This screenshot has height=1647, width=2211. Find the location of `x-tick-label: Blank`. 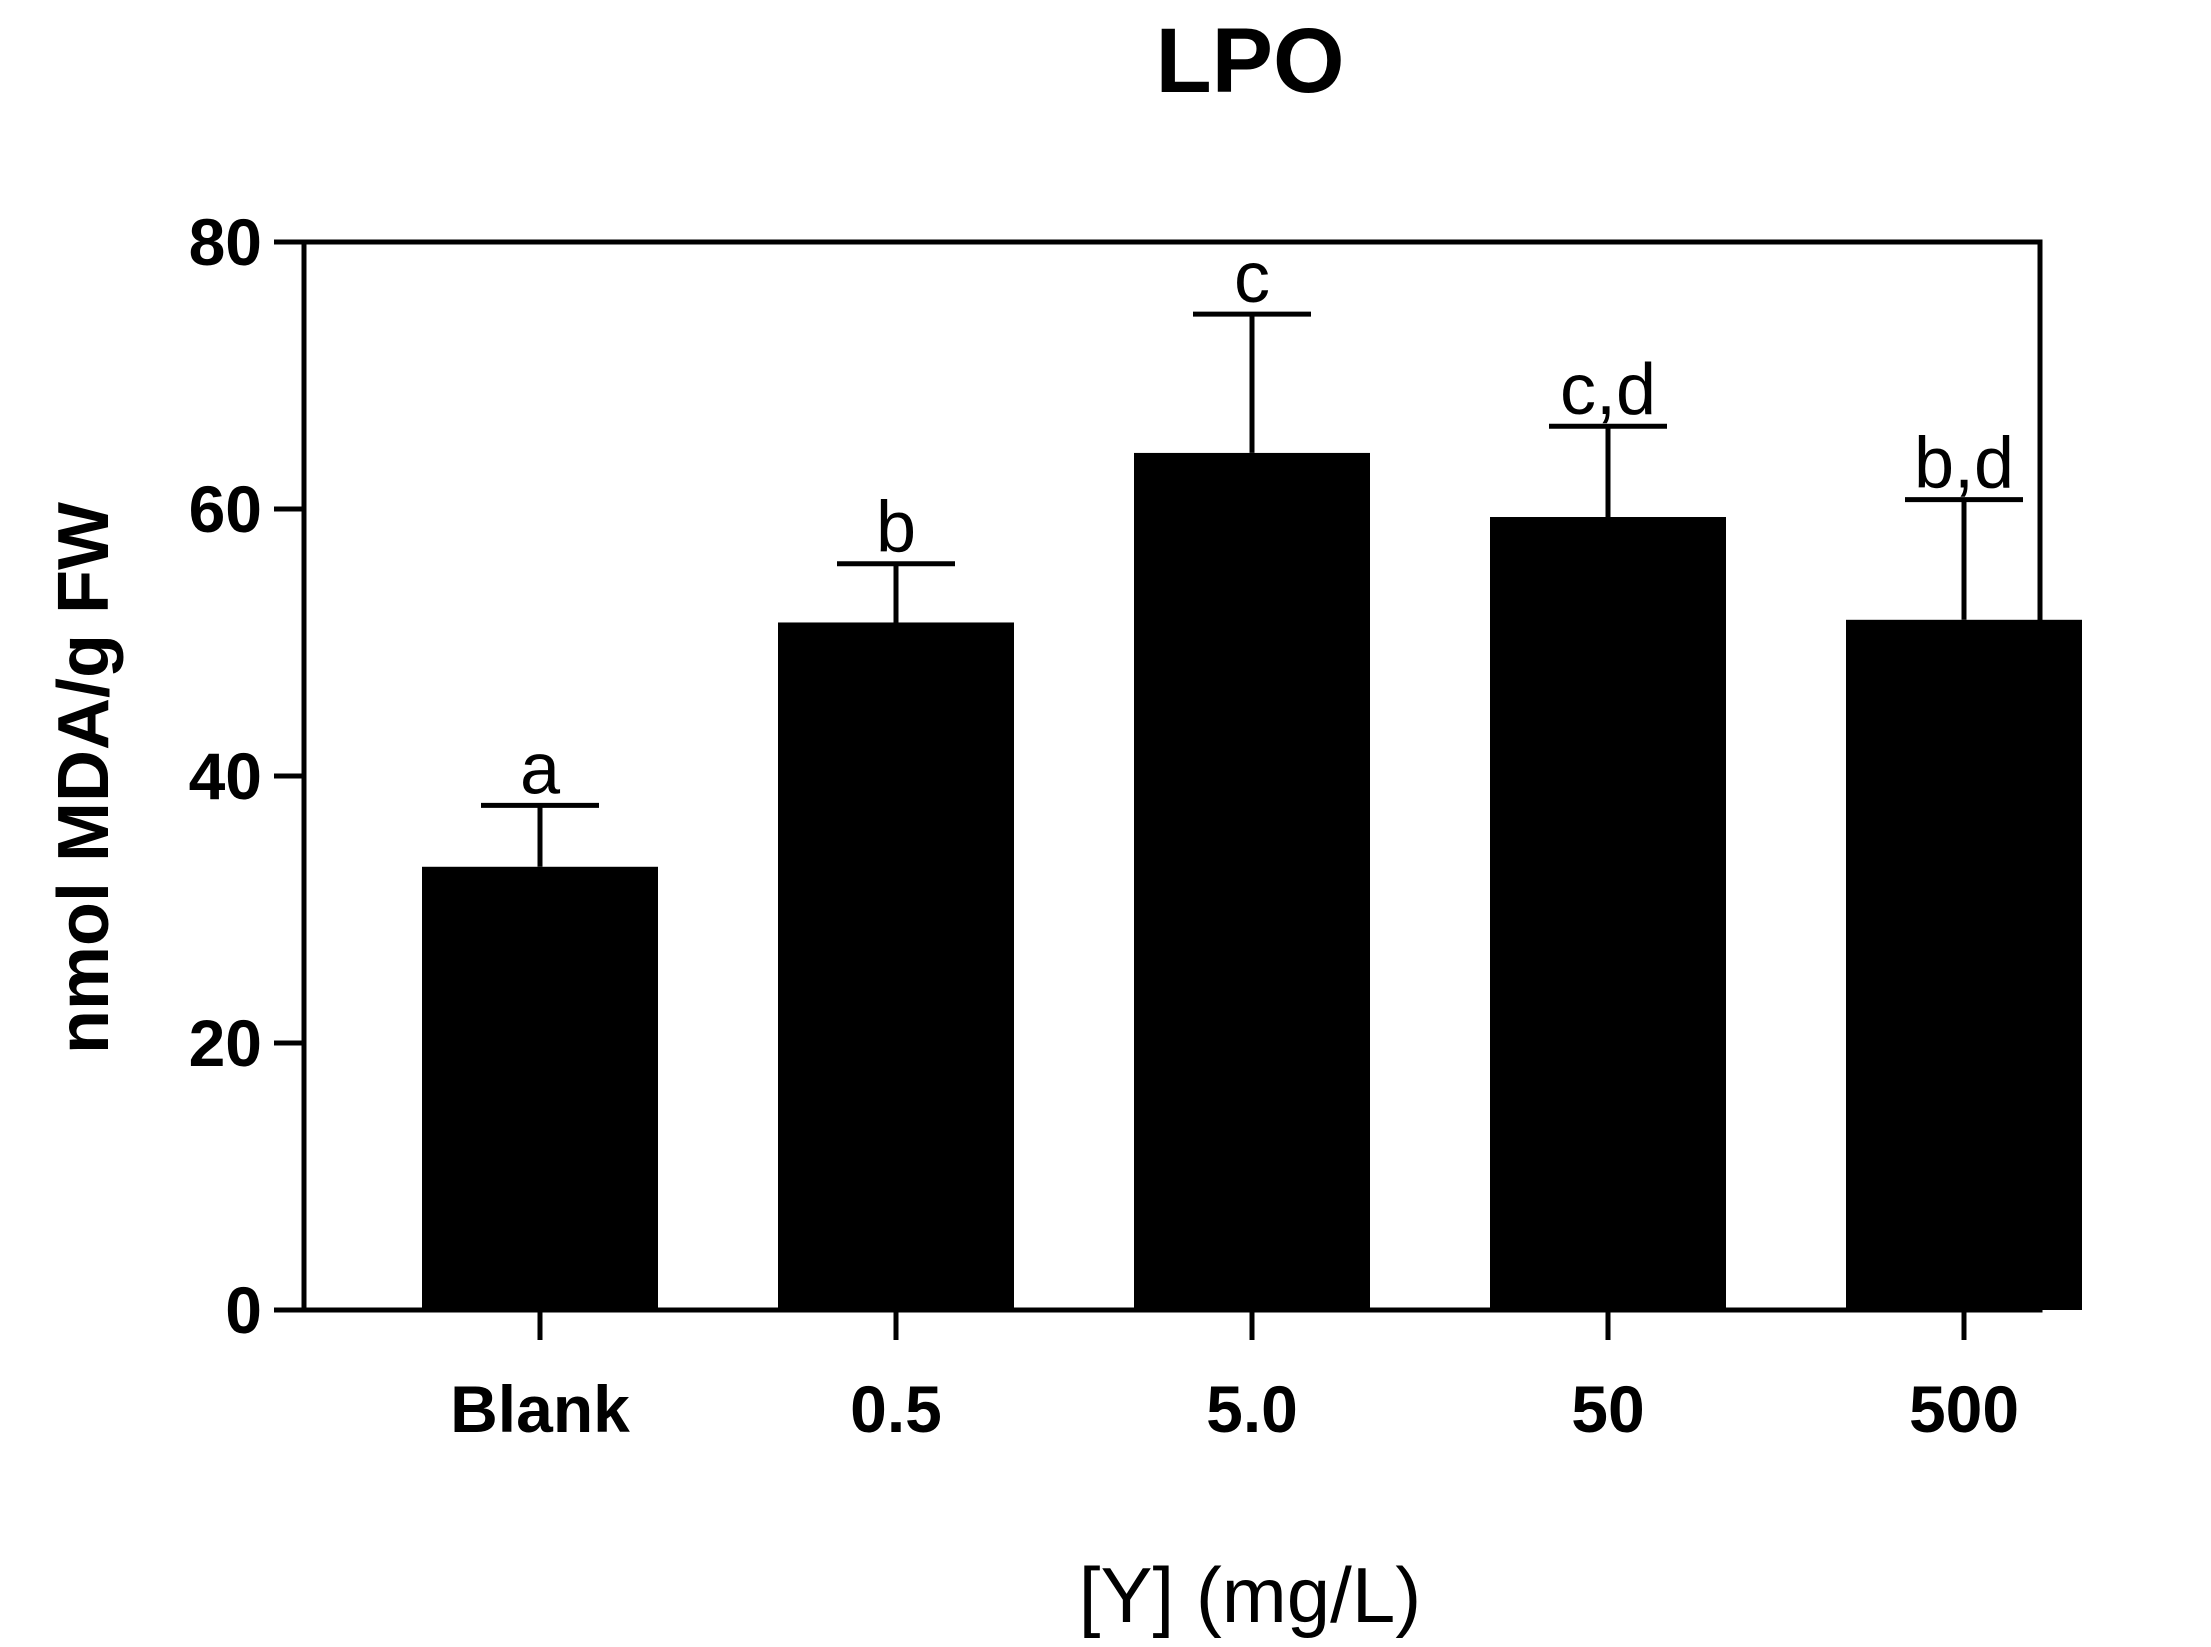

x-tick-label: Blank is located at coordinates (540, 1409).